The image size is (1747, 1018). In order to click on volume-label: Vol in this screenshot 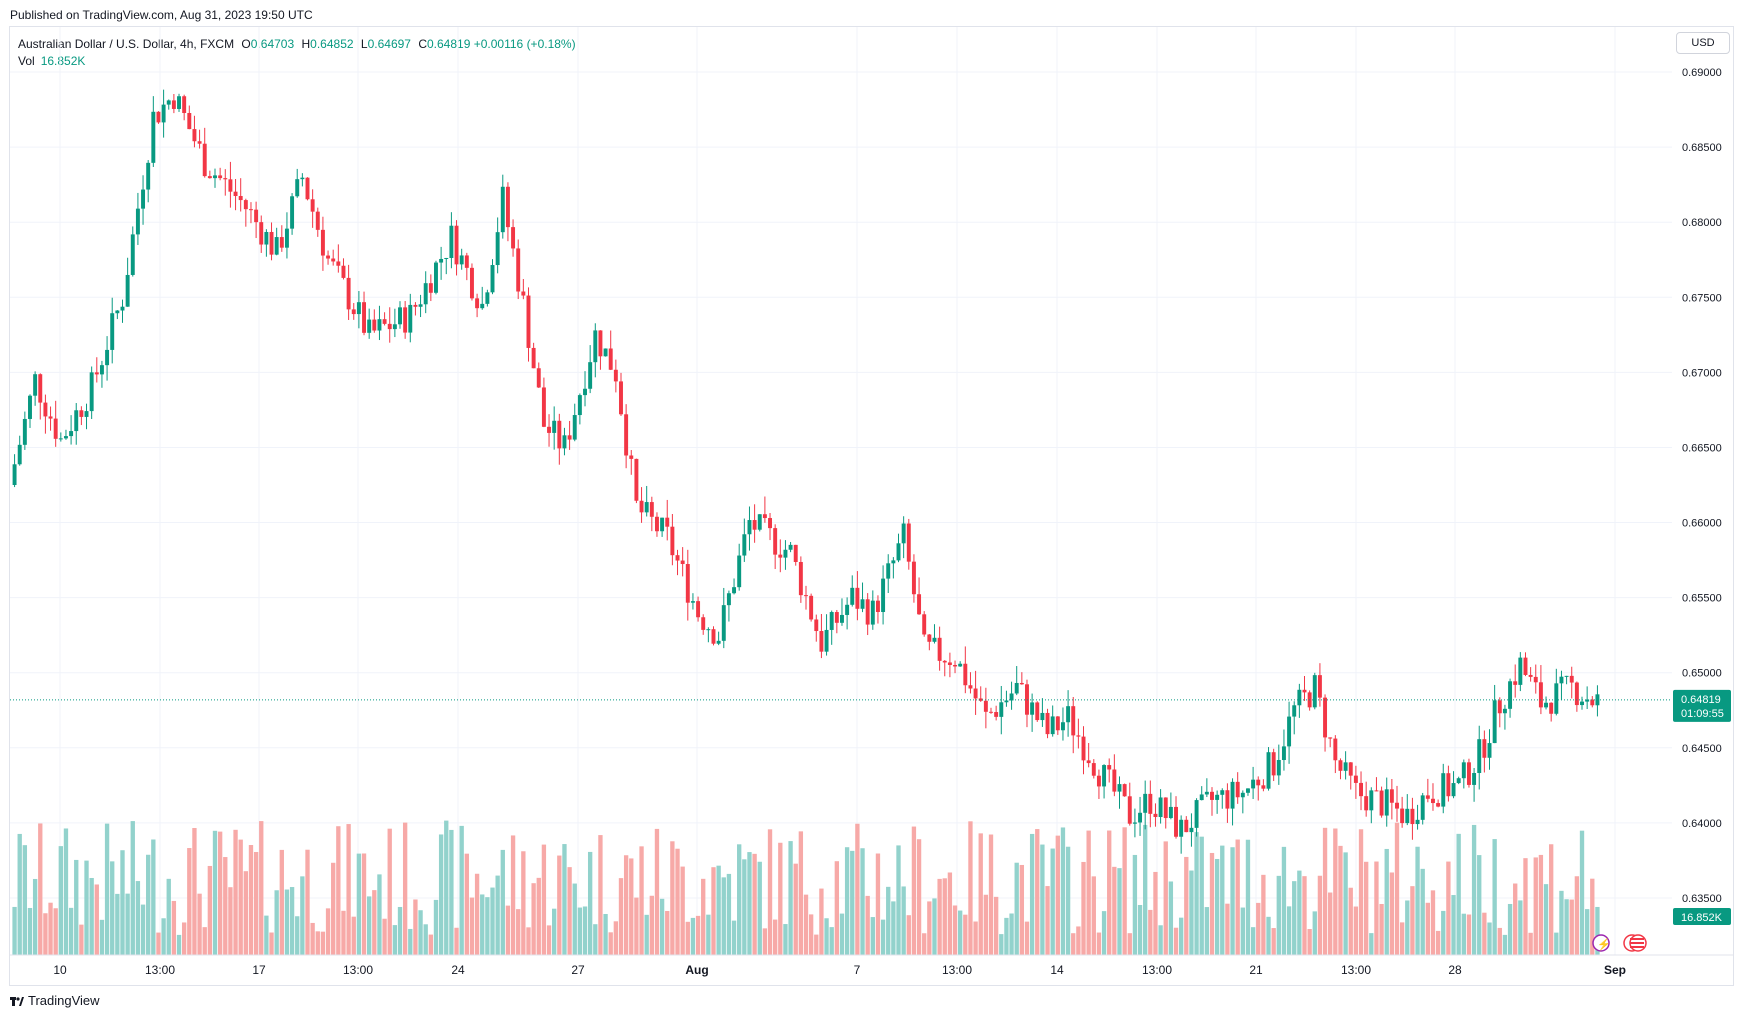, I will do `click(26, 61)`.